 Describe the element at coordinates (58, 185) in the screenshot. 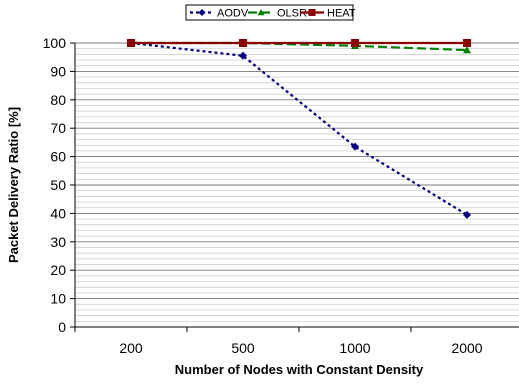

I see `y-tick-label: 50` at that location.